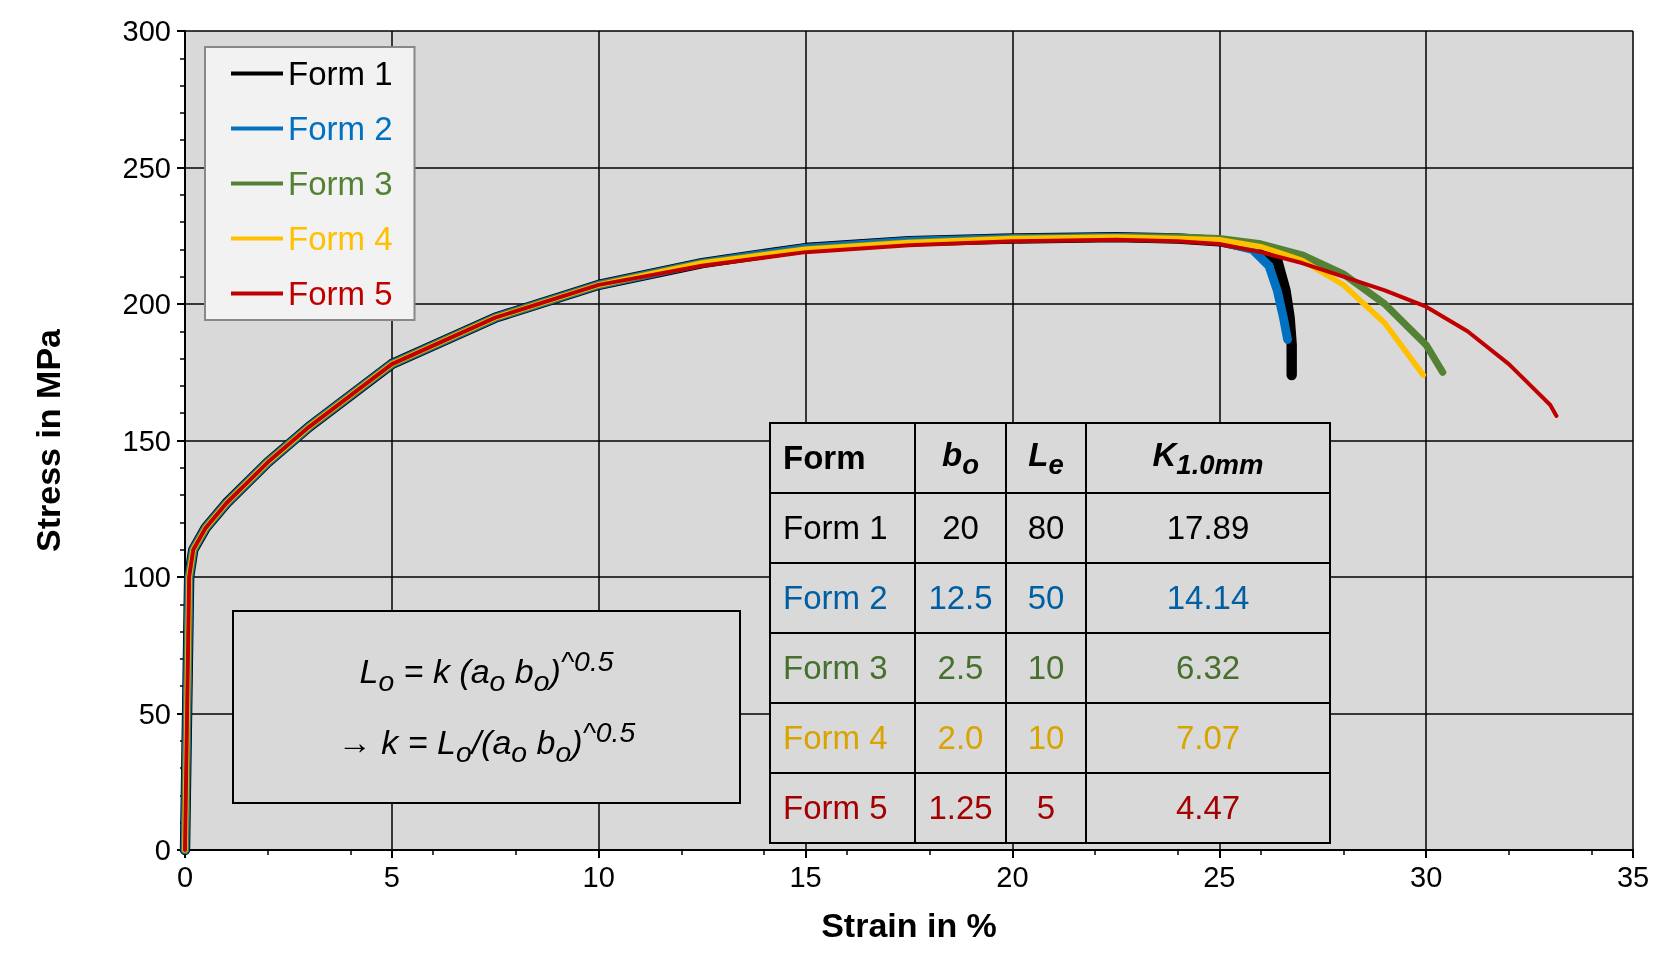  I want to click on annotation: K$_{1.0mm}$, so click(1208, 458).